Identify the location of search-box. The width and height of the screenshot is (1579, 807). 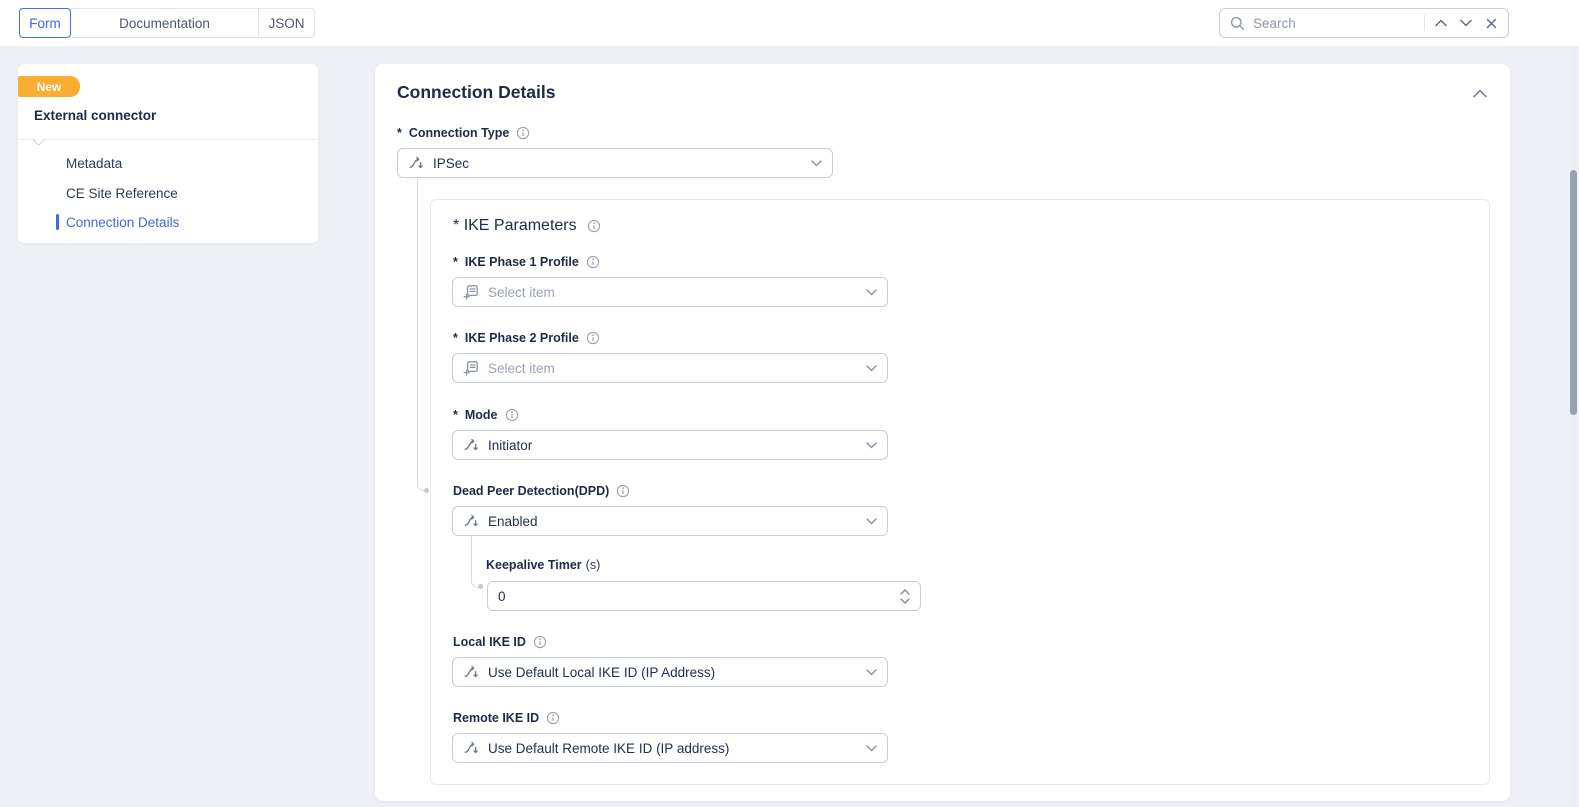
(1364, 23).